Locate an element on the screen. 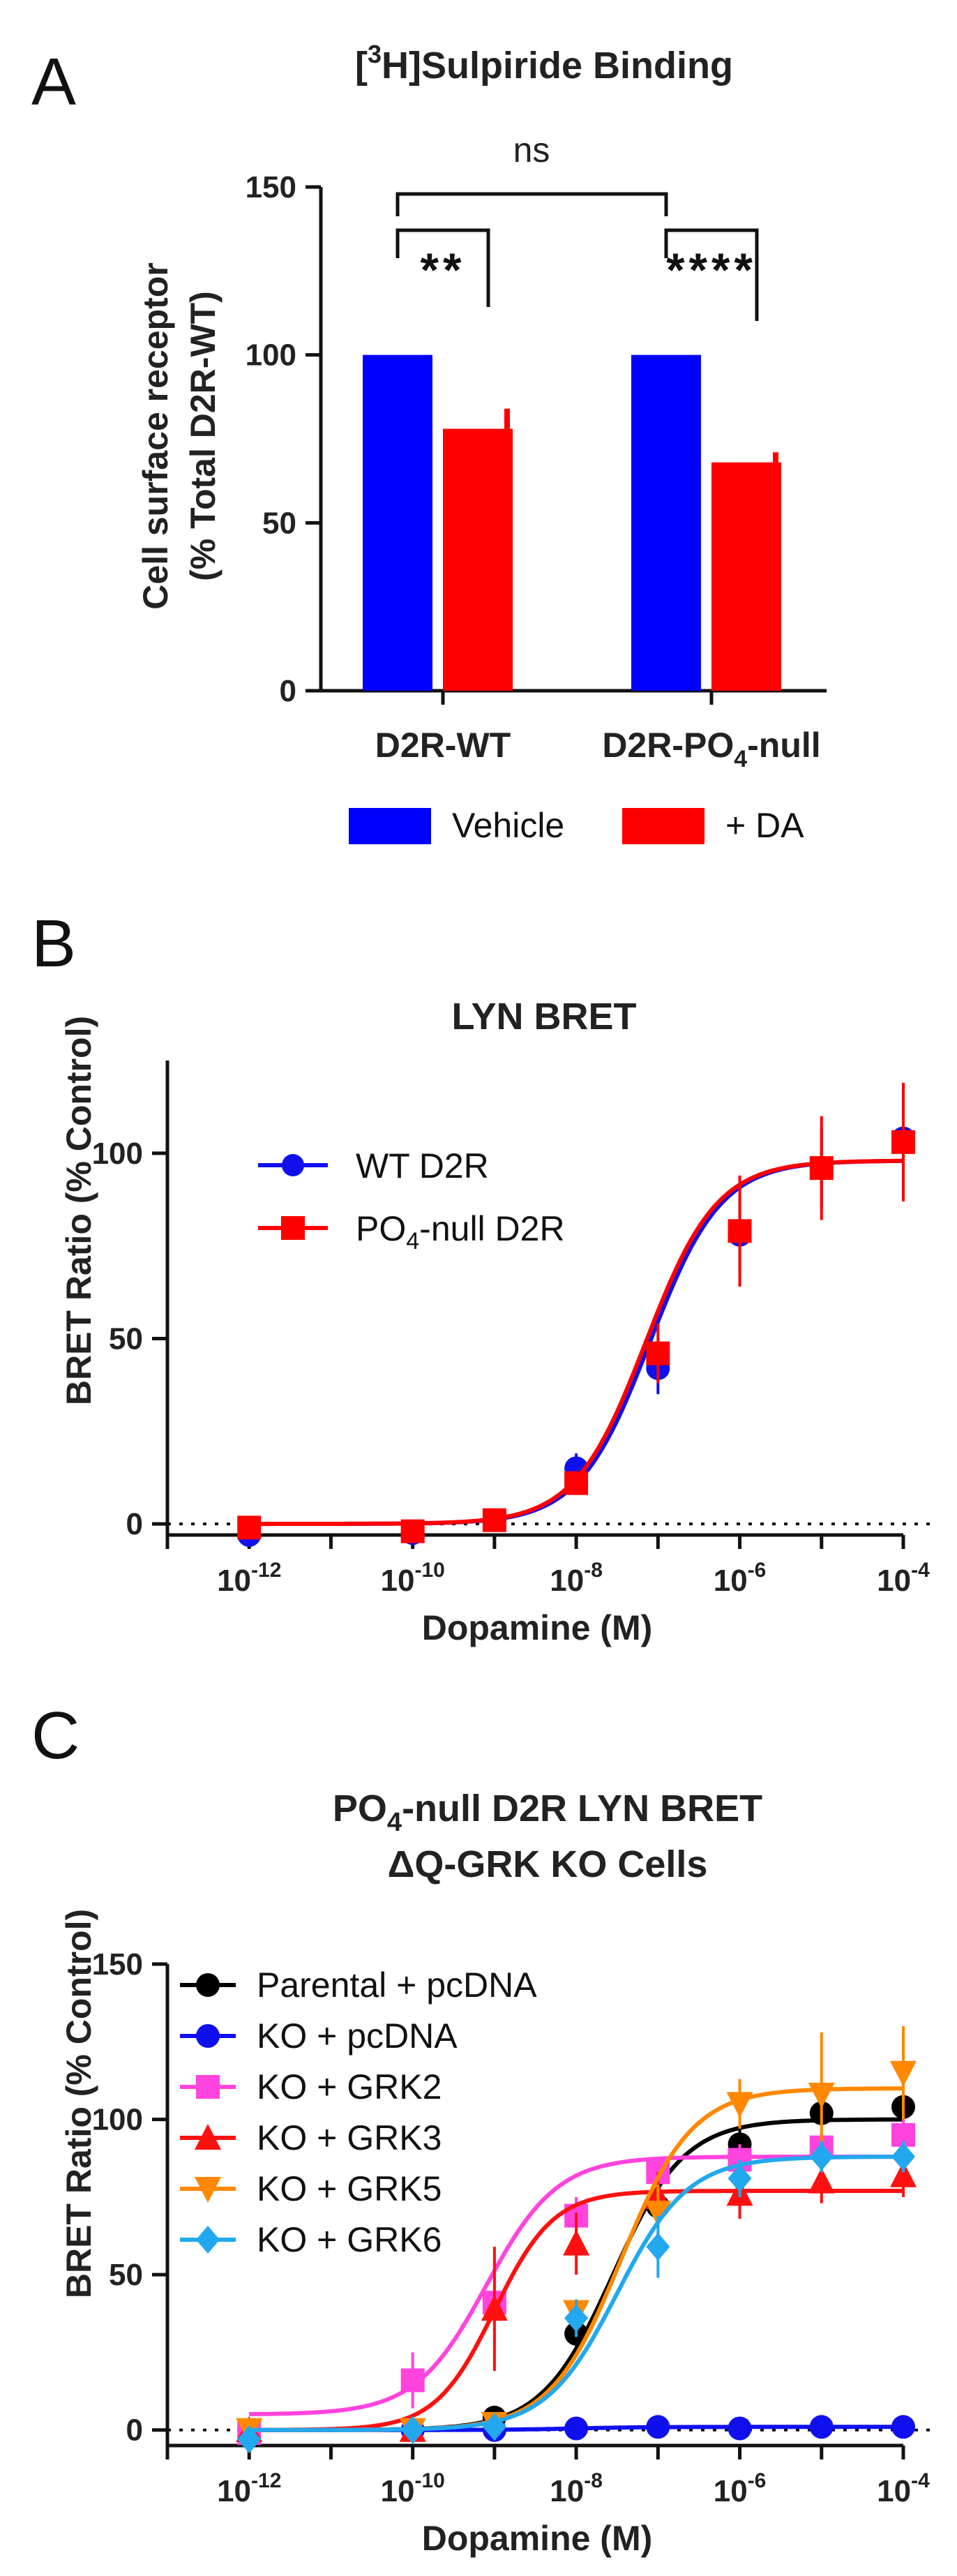 The width and height of the screenshot is (957, 2576). panel-a-plot: 0 50 100 150 is located at coordinates (536, 439).